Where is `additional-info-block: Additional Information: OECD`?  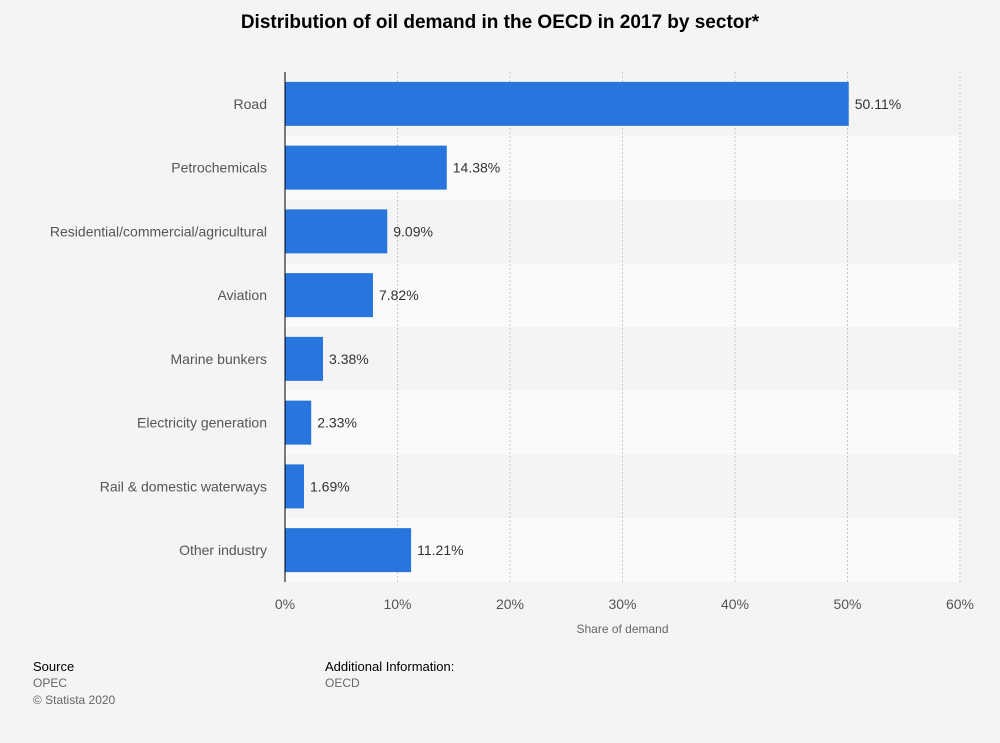 additional-info-block: Additional Information: OECD is located at coordinates (389, 675).